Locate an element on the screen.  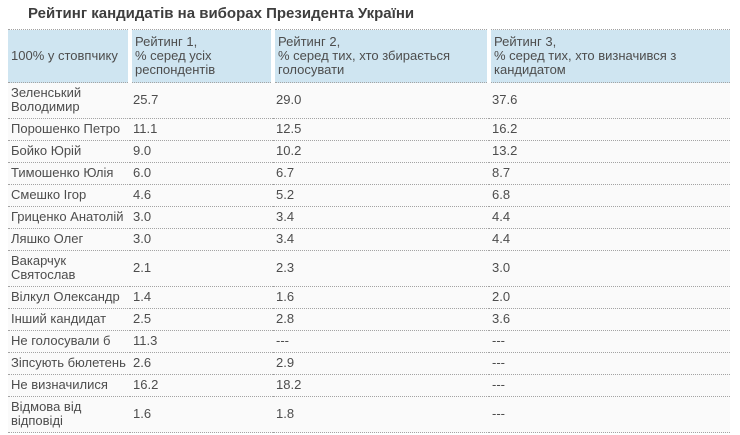
table-row: Порошенко Петро 11.1 12.5 16.2 is located at coordinates (369, 129).